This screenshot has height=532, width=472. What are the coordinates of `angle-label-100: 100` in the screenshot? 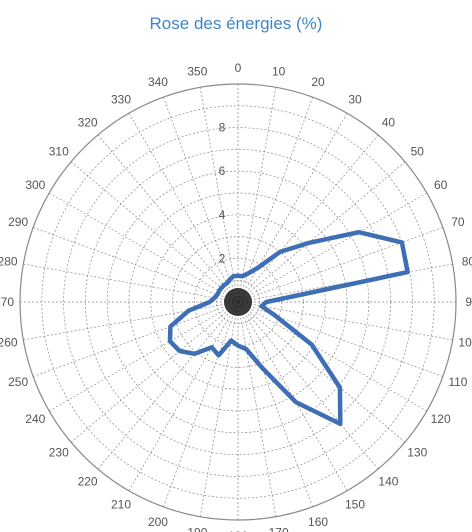 It's located at (465, 343).